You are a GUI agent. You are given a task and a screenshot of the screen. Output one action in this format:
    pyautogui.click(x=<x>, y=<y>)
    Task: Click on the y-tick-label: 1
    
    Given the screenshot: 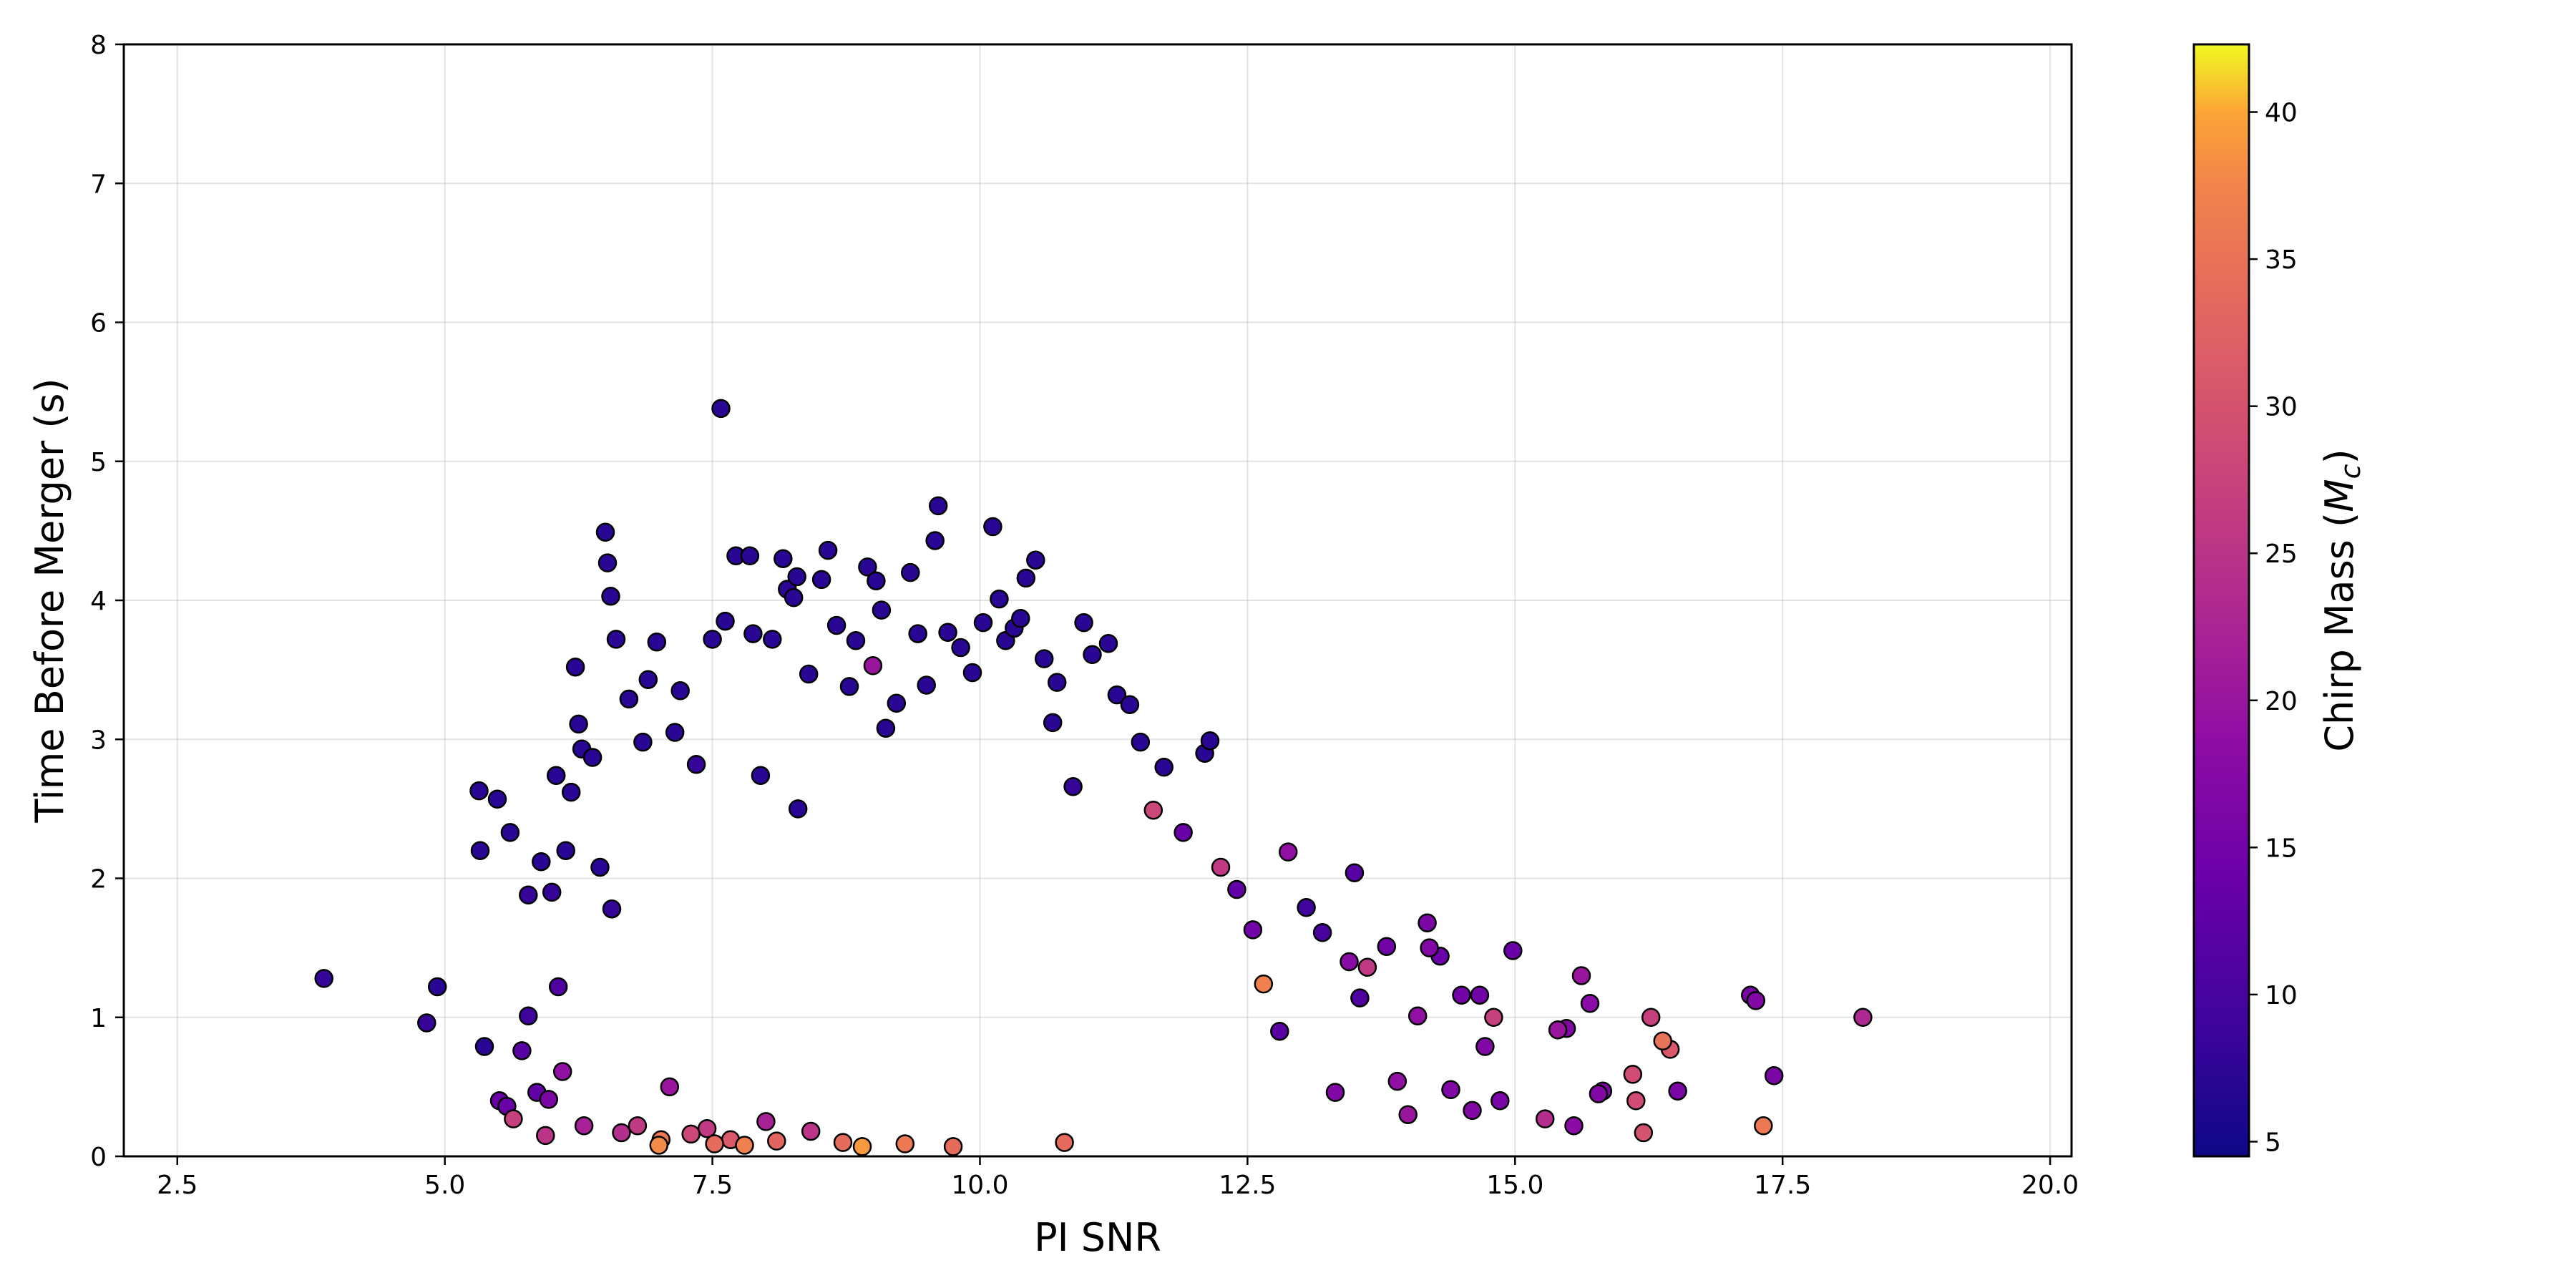 What is the action you would take?
    pyautogui.click(x=98, y=1018)
    